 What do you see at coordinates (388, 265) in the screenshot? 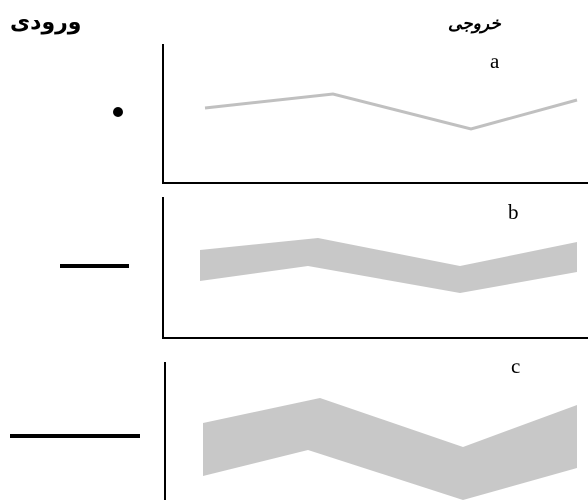
I see `output-band` at bounding box center [388, 265].